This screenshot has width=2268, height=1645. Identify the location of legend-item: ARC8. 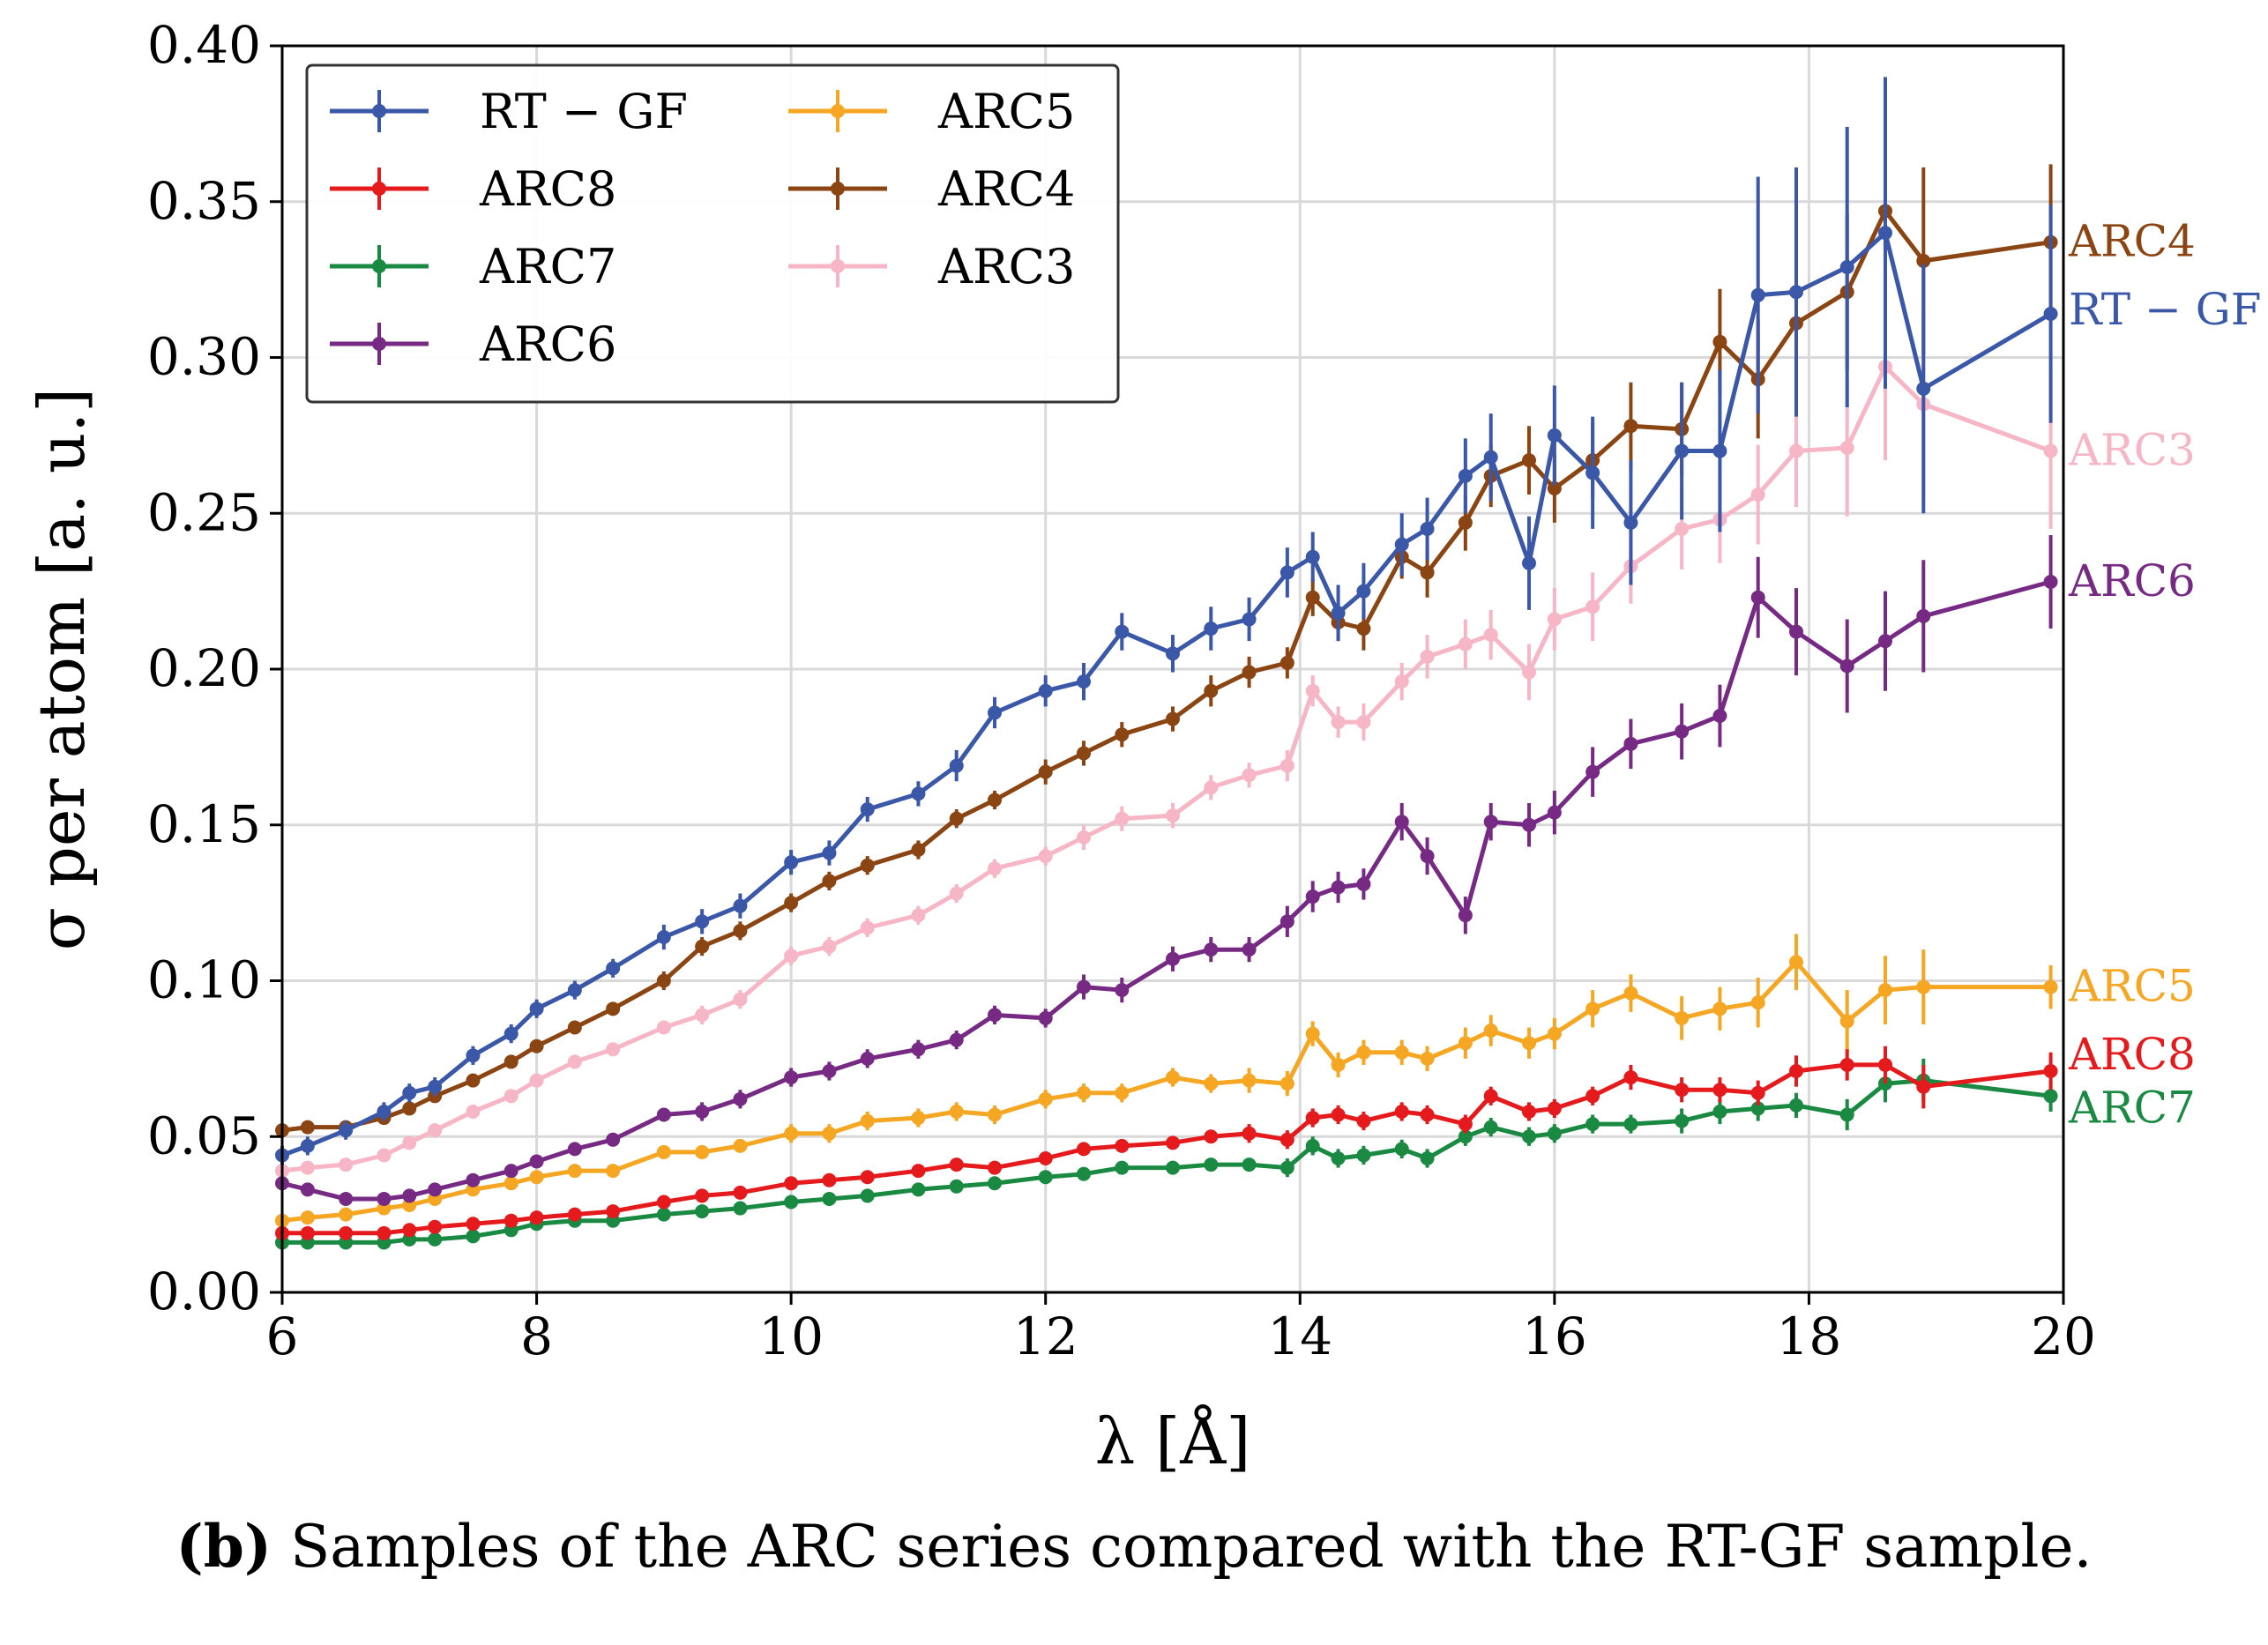
(473, 189).